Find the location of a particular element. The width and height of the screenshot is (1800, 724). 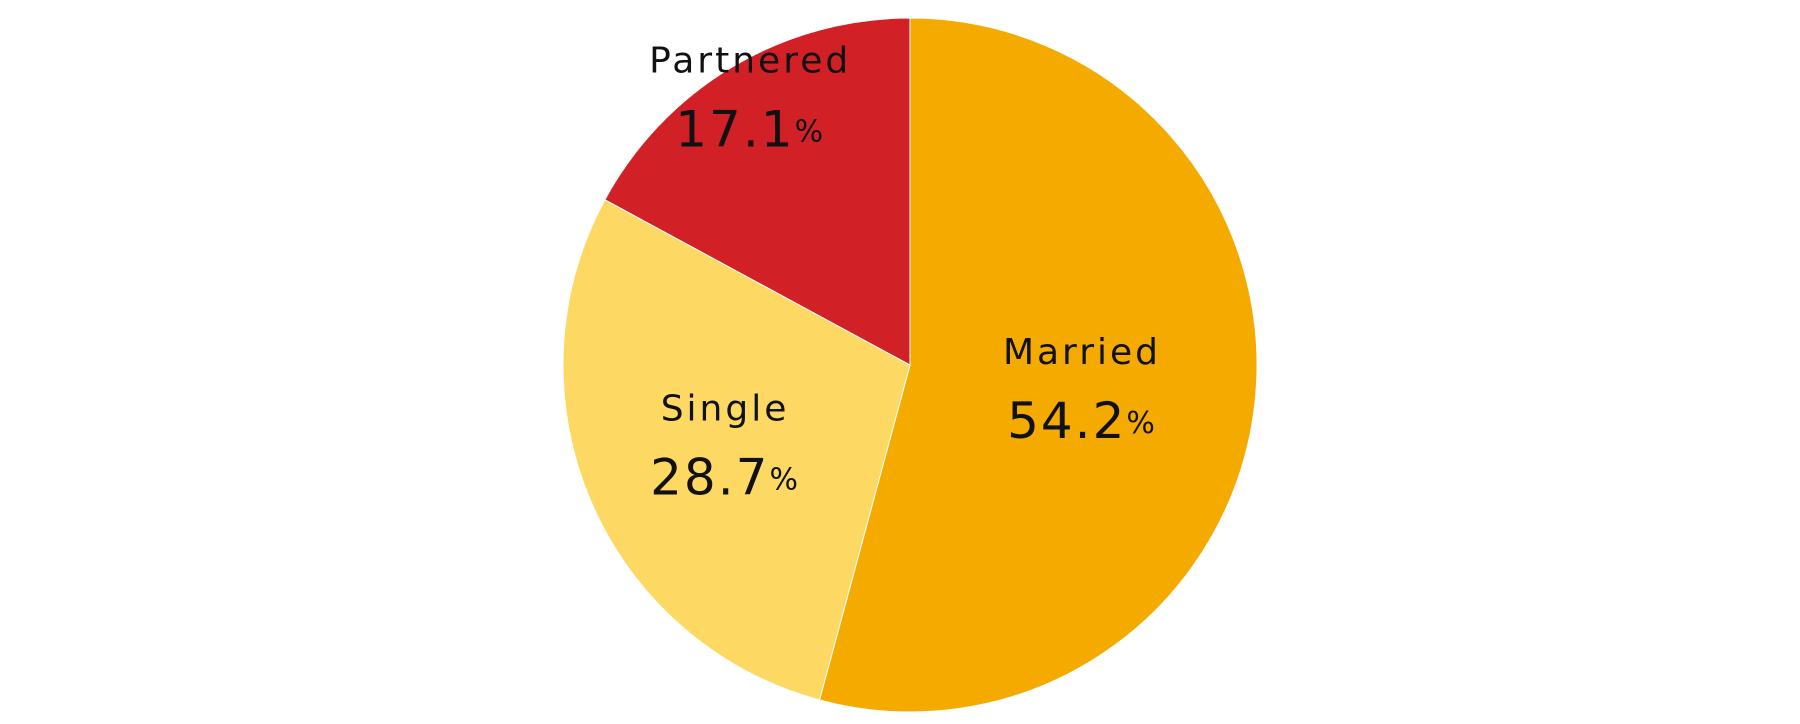

value-number: 28.7 is located at coordinates (709, 477).